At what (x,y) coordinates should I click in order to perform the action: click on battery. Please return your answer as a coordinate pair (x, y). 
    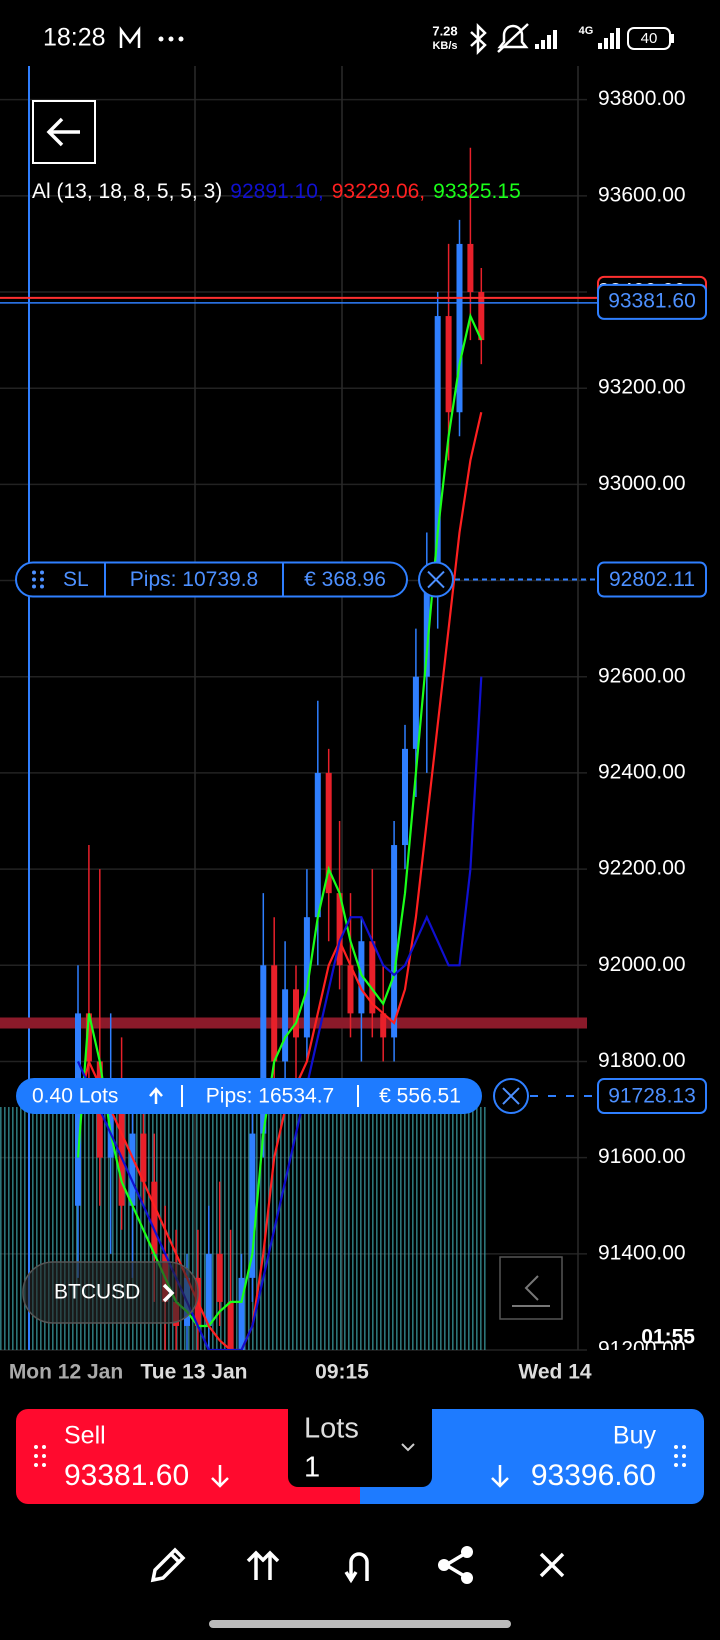
    Looking at the image, I should click on (649, 38).